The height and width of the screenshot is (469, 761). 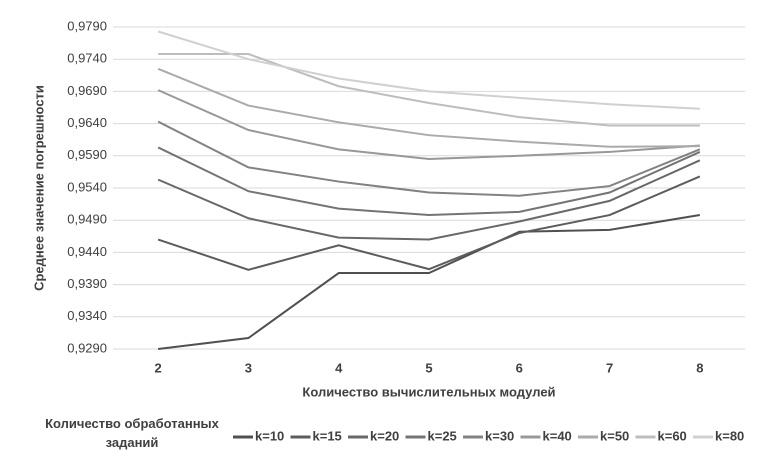 I want to click on x-tick-label: 2, so click(x=158, y=367).